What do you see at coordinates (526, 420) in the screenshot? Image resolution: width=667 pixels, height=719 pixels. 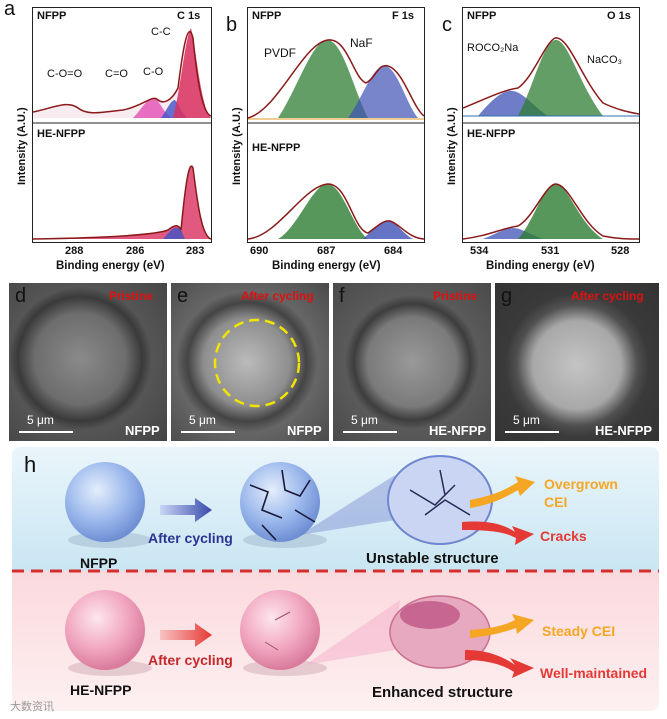 I see `sem-scale-g: 5 μm` at bounding box center [526, 420].